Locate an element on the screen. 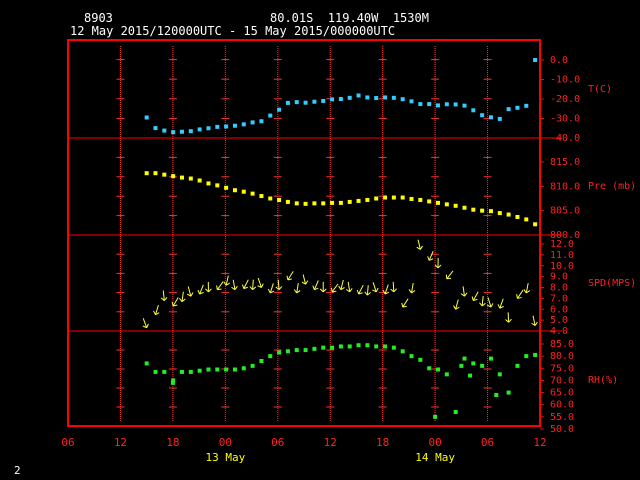 This screenshot has width=640, height=480. y-tick-label: 7.0 is located at coordinates (559, 298).